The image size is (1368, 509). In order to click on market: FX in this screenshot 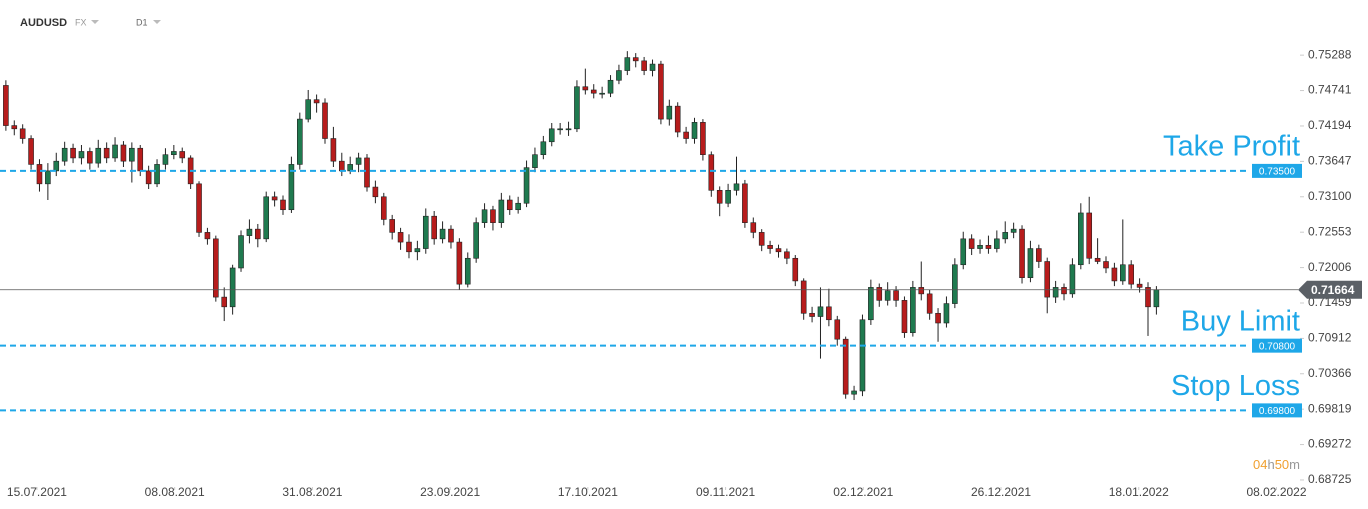, I will do `click(81, 22)`.